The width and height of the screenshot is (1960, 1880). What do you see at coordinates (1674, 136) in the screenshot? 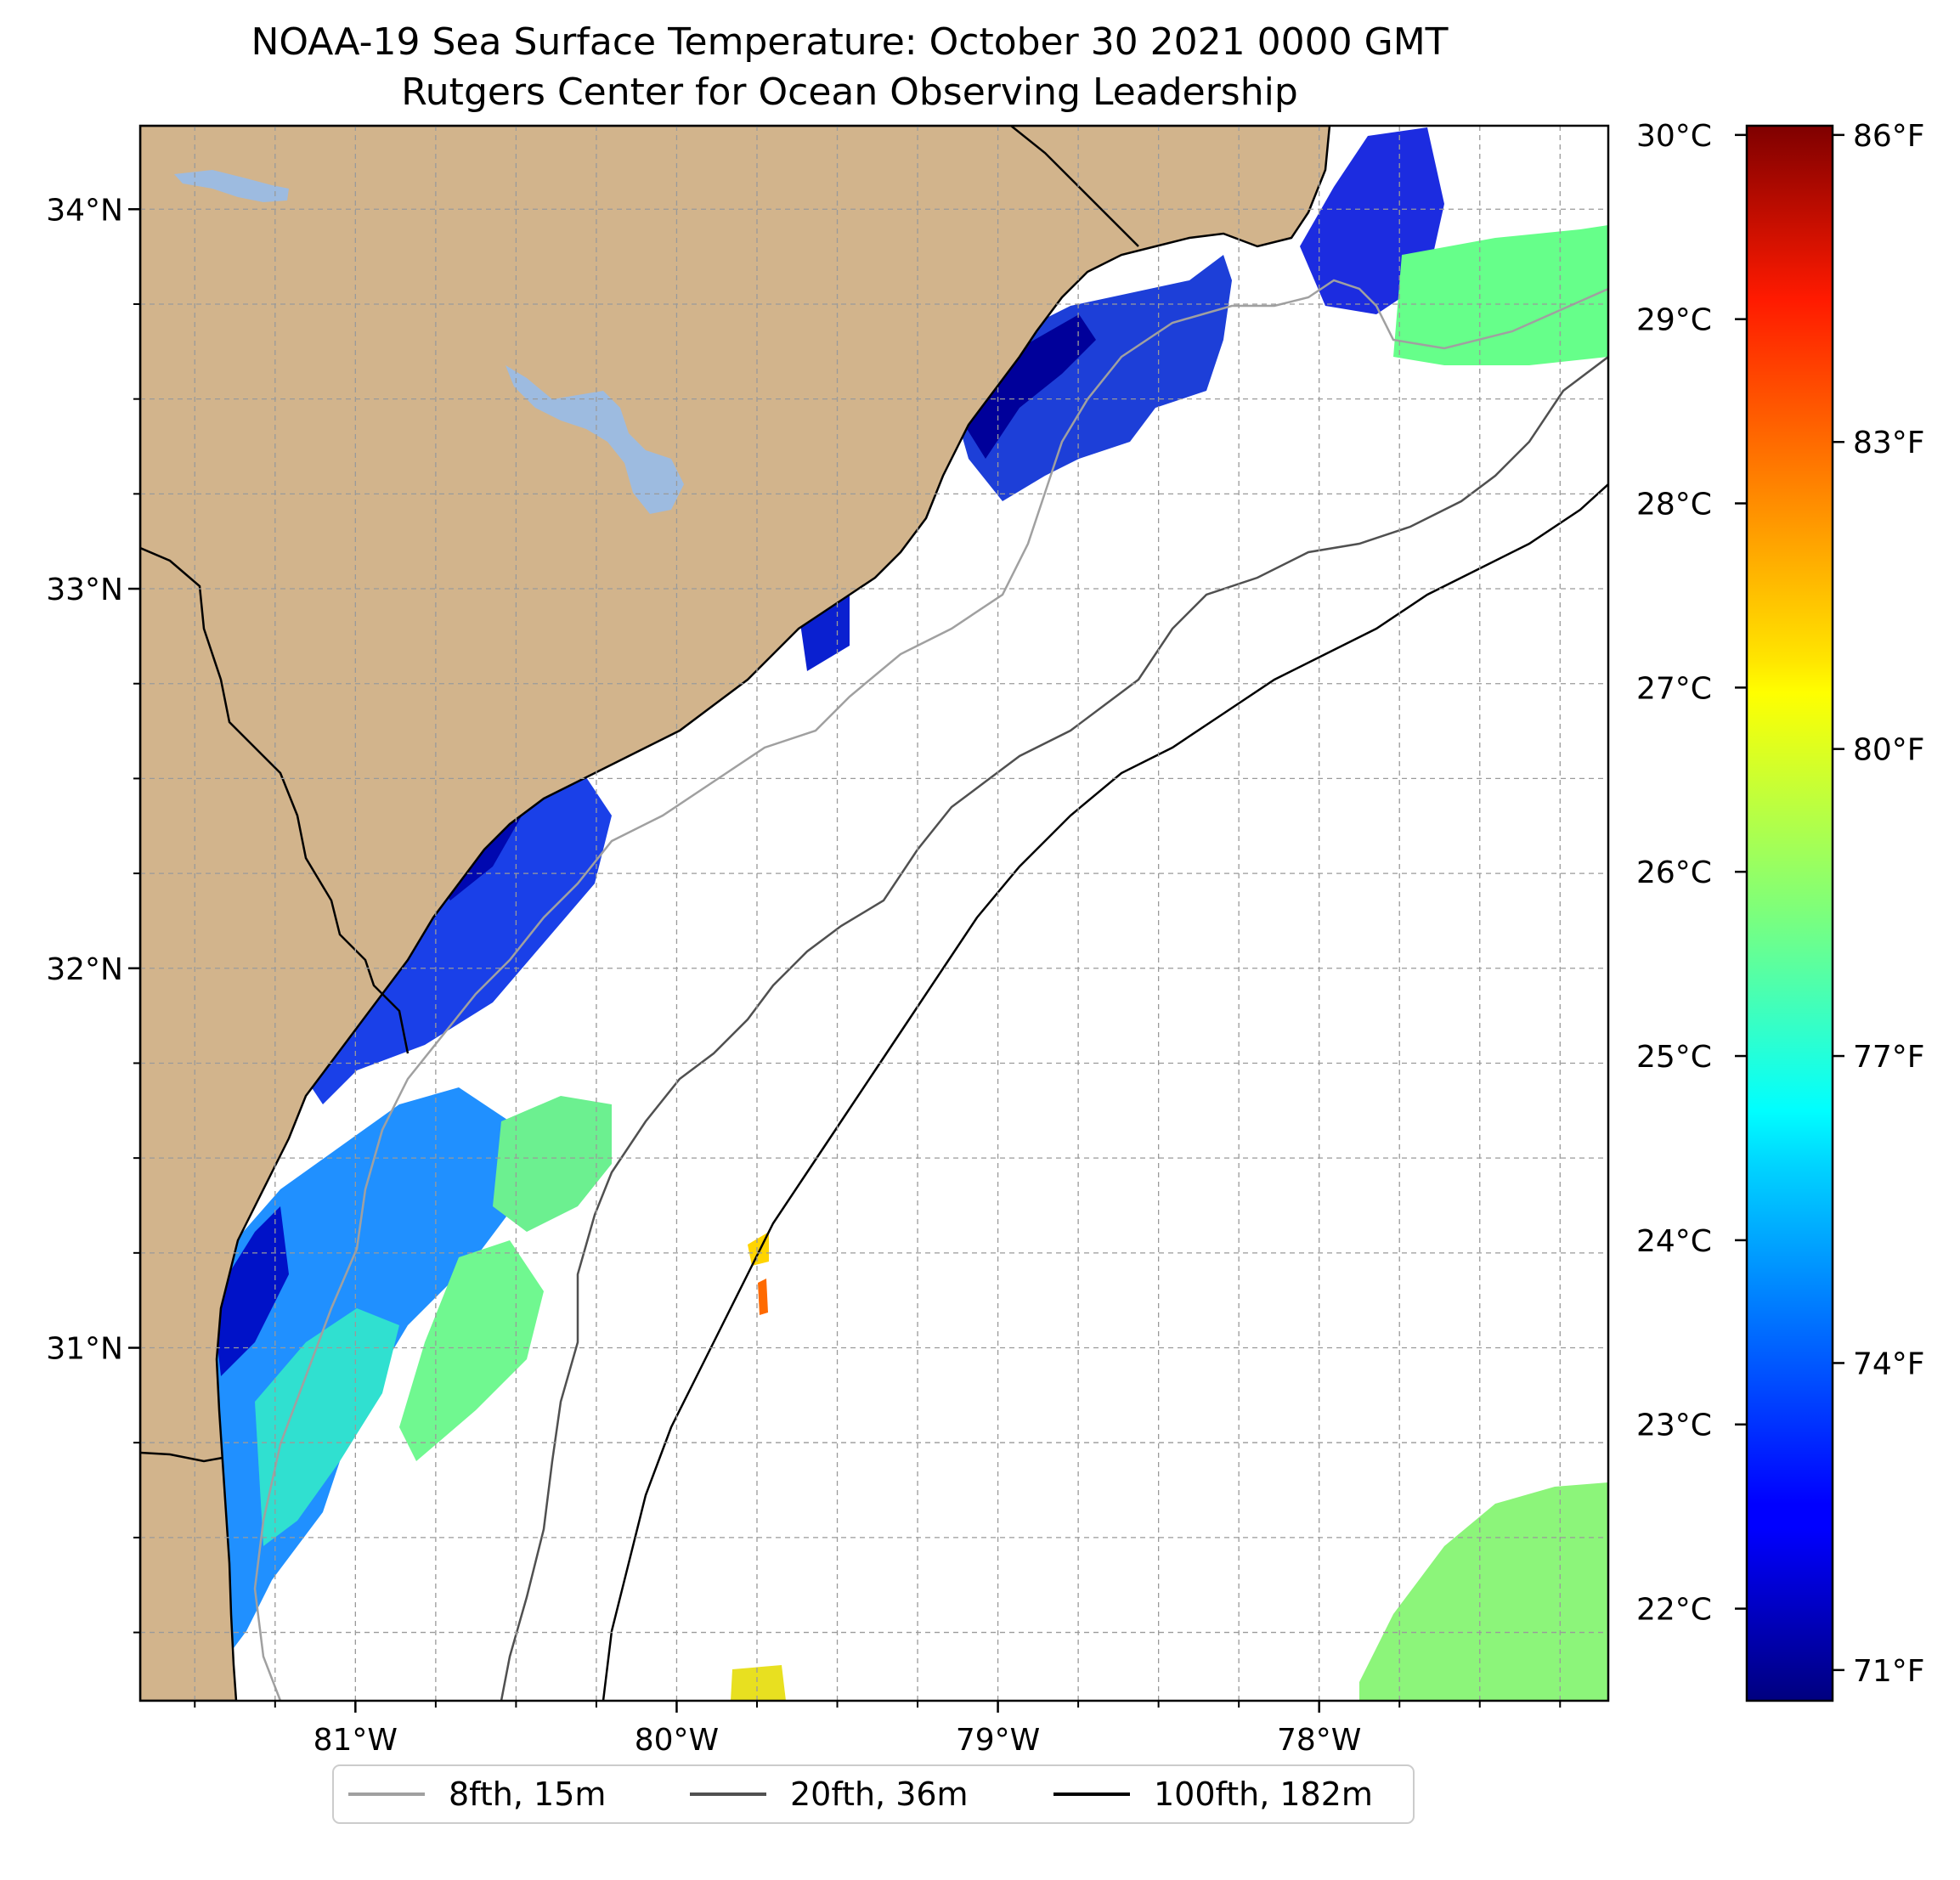
I see `colorbar-celsius-label: 30°C` at bounding box center [1674, 136].